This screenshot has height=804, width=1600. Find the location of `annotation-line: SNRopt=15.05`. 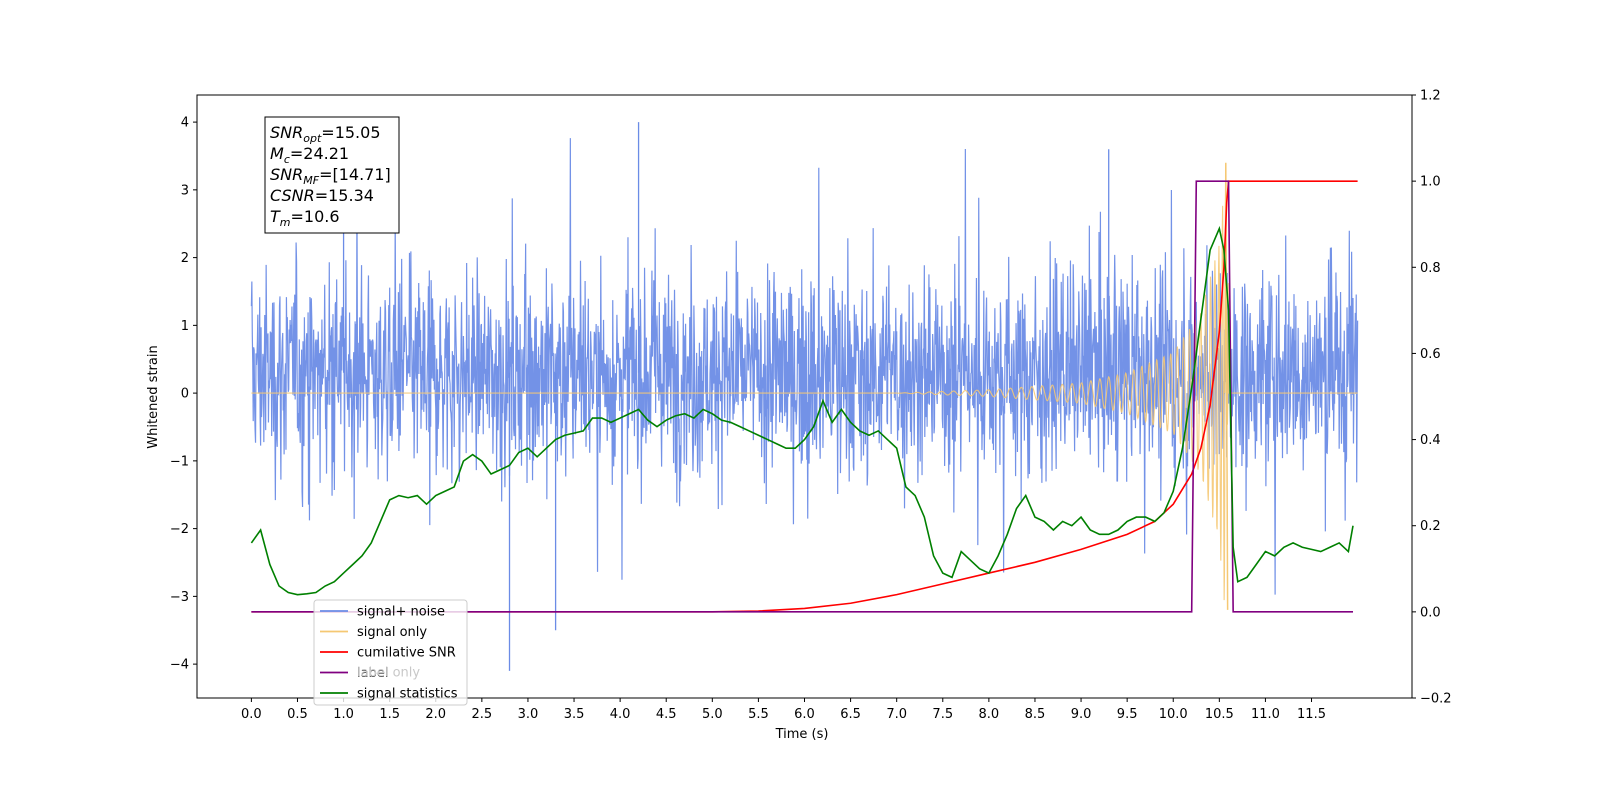

annotation-line: SNRopt=15.05 is located at coordinates (325, 134).